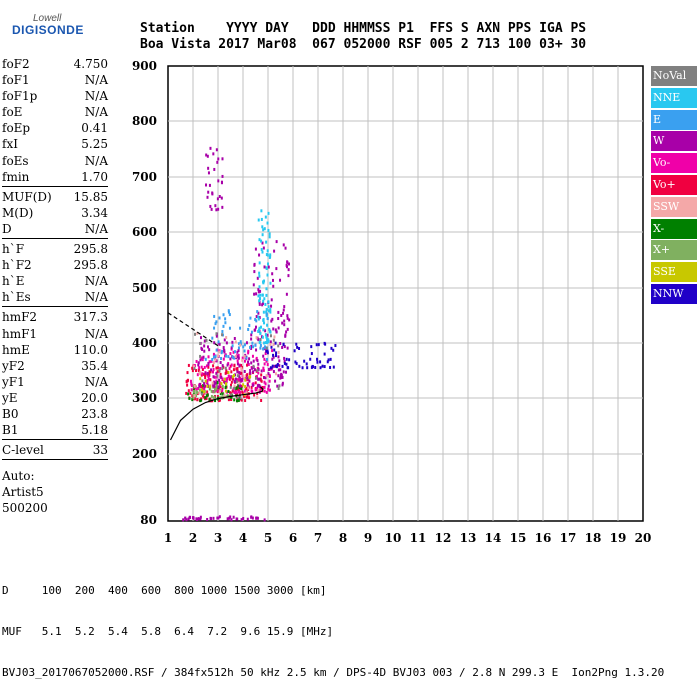  What do you see at coordinates (144, 121) in the screenshot?
I see `y-tick-label: 800` at bounding box center [144, 121].